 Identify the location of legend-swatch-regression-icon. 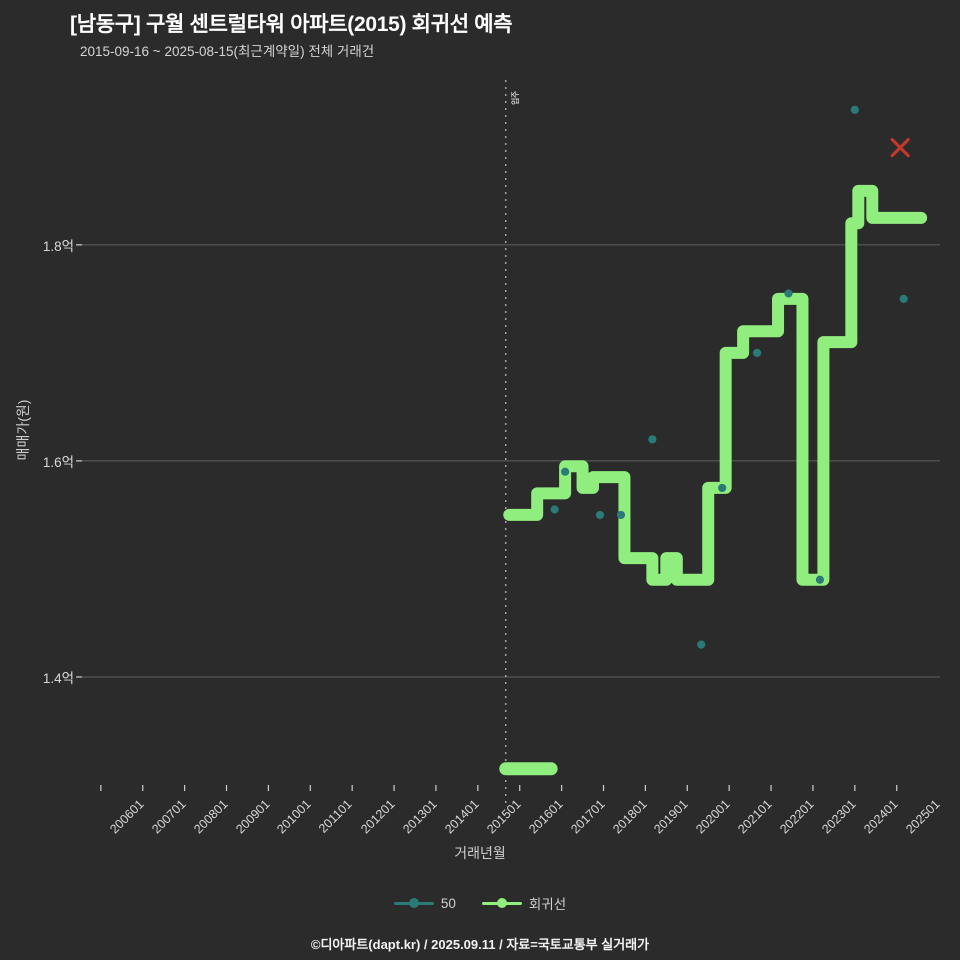
(501, 903).